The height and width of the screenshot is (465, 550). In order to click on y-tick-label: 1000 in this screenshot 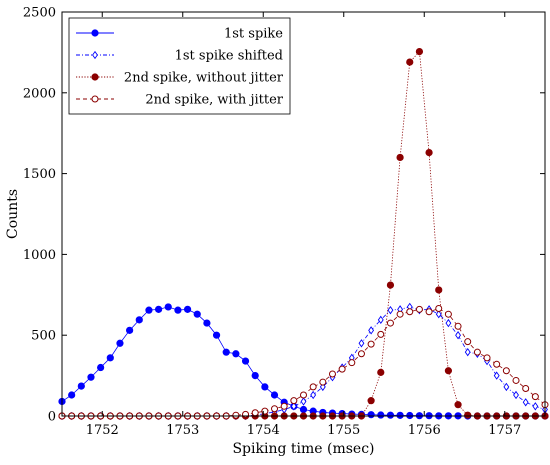, I will do `click(39, 255)`.